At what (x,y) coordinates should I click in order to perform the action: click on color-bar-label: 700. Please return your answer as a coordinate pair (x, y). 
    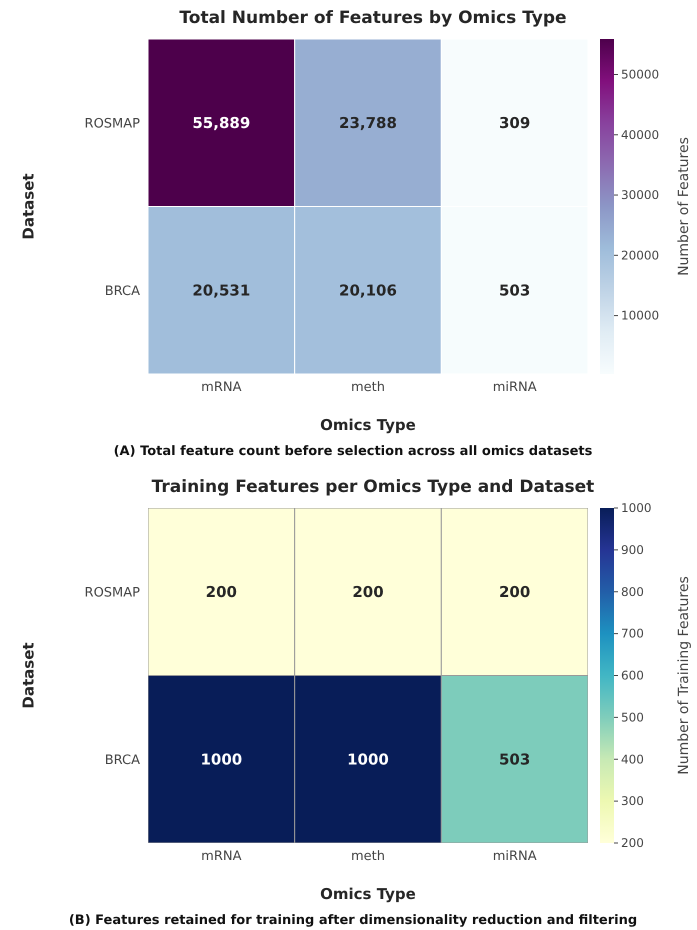
    Looking at the image, I should click on (632, 633).